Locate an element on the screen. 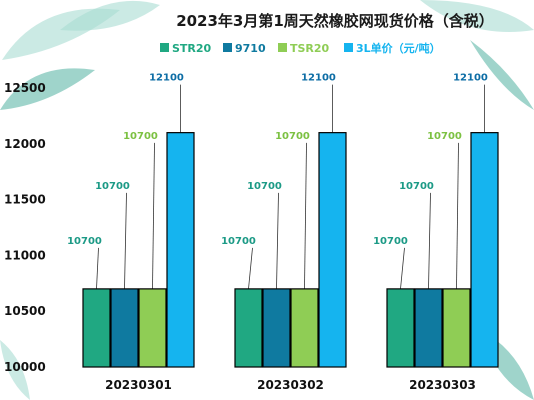  y-tick-label: 12500 is located at coordinates (25, 88).